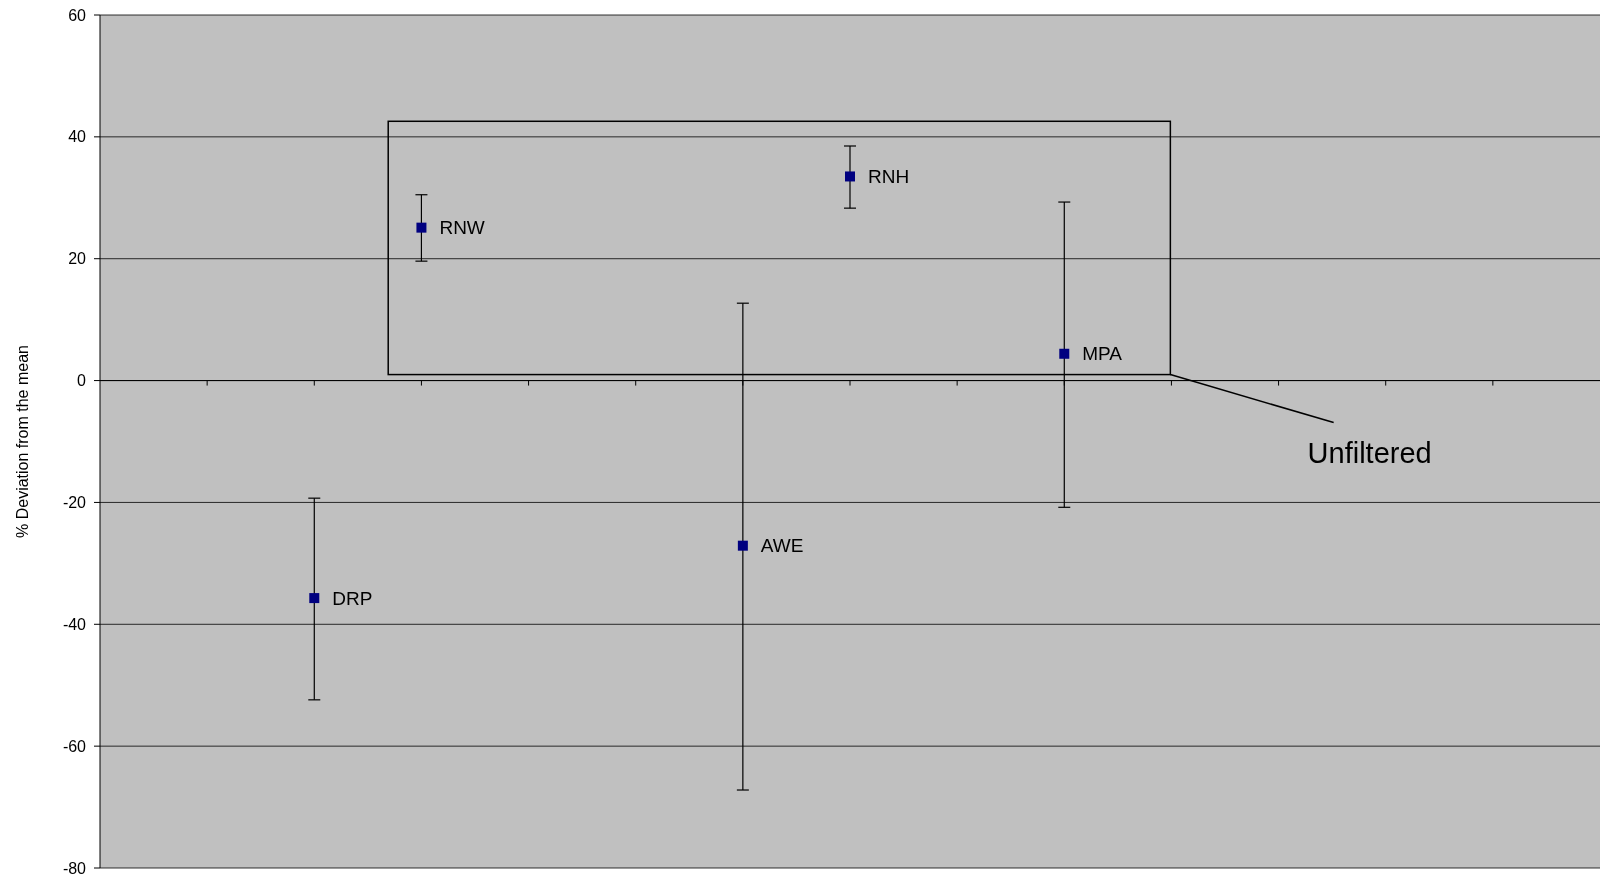 This screenshot has height=880, width=1602. Describe the element at coordinates (77, 137) in the screenshot. I see `y-tick-label: 40` at that location.